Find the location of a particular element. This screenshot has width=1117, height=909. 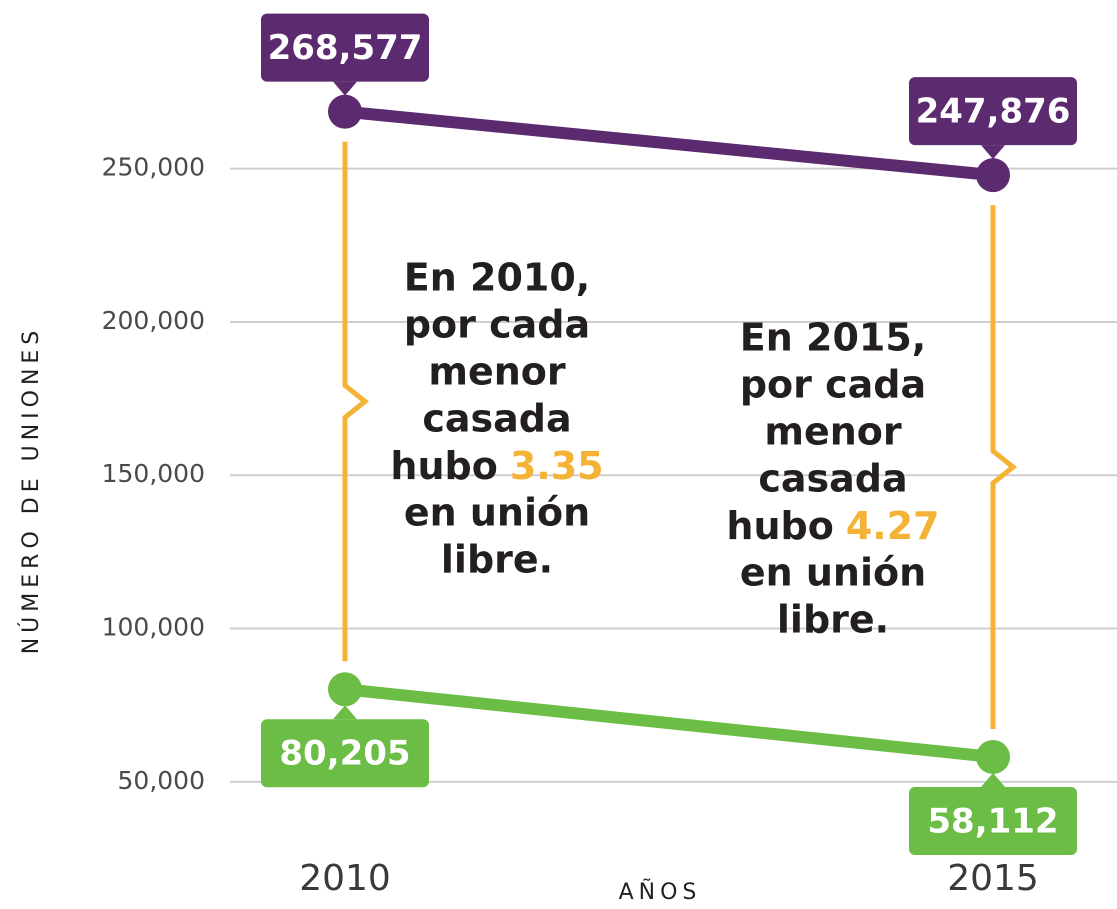

annotation-ratio-line: hubo 3.35 is located at coordinates (496, 466).